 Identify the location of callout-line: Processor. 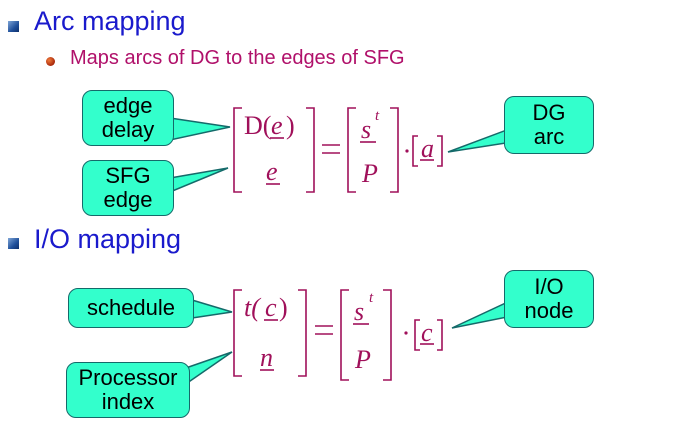
(128, 377).